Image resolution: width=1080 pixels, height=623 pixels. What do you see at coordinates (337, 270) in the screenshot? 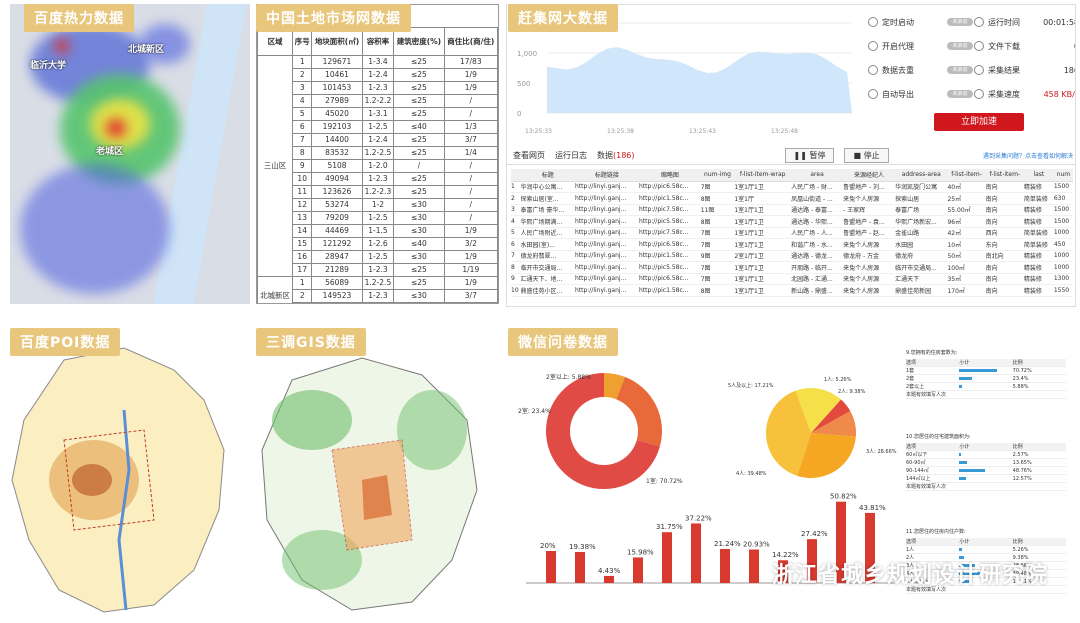
I see `land-cell: 21289` at bounding box center [337, 270].